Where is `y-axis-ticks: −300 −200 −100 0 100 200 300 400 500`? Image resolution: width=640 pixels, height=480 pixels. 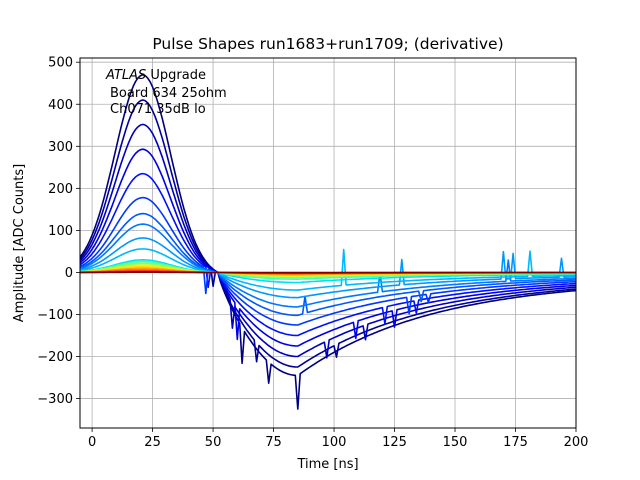 y-axis-ticks: −300 −200 −100 0 100 200 300 400 500 is located at coordinates (58, 231).